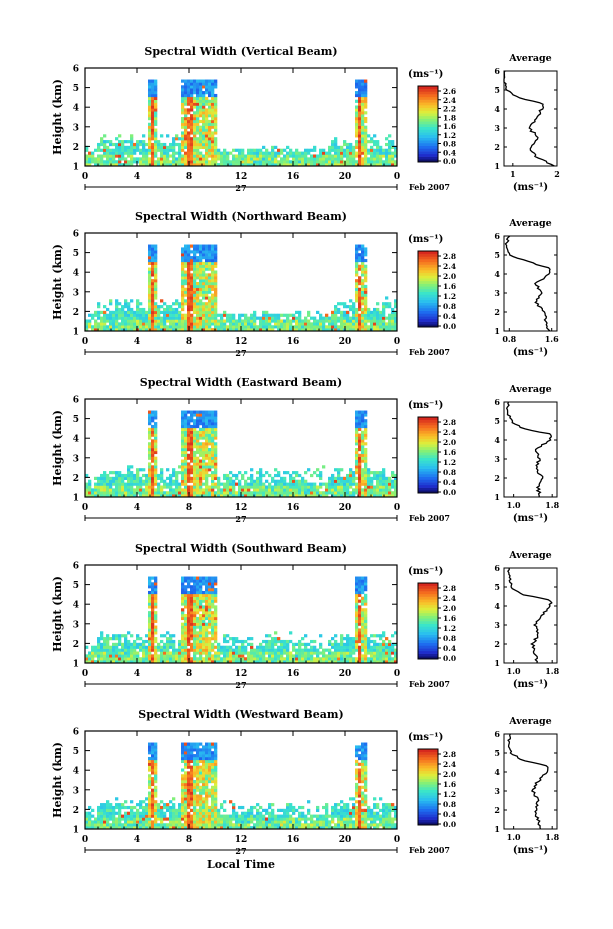 Image resolution: width=613 pixels, height=929 pixels. I want to click on profile-y-tick-label: 6, so click(497, 402).